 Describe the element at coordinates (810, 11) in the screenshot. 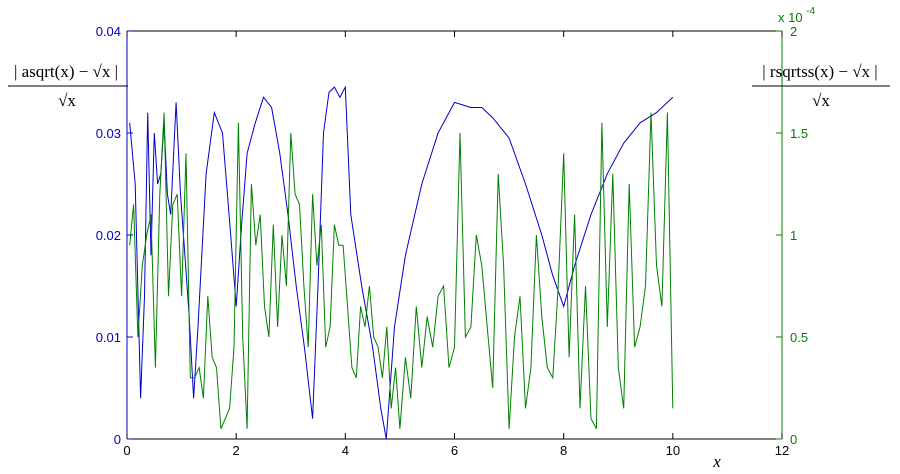

I see `right-axis-exponent-power: -4` at that location.